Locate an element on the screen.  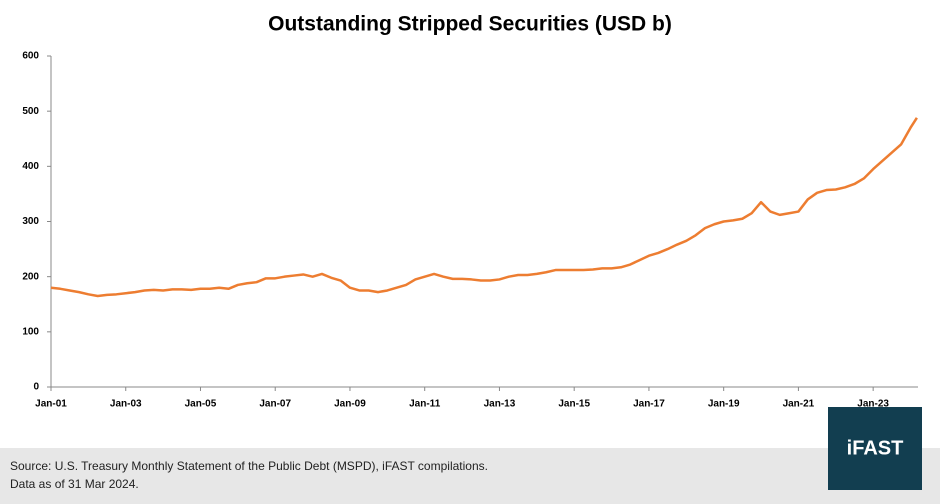
x-tick-label: Jan-09 is located at coordinates (350, 404).